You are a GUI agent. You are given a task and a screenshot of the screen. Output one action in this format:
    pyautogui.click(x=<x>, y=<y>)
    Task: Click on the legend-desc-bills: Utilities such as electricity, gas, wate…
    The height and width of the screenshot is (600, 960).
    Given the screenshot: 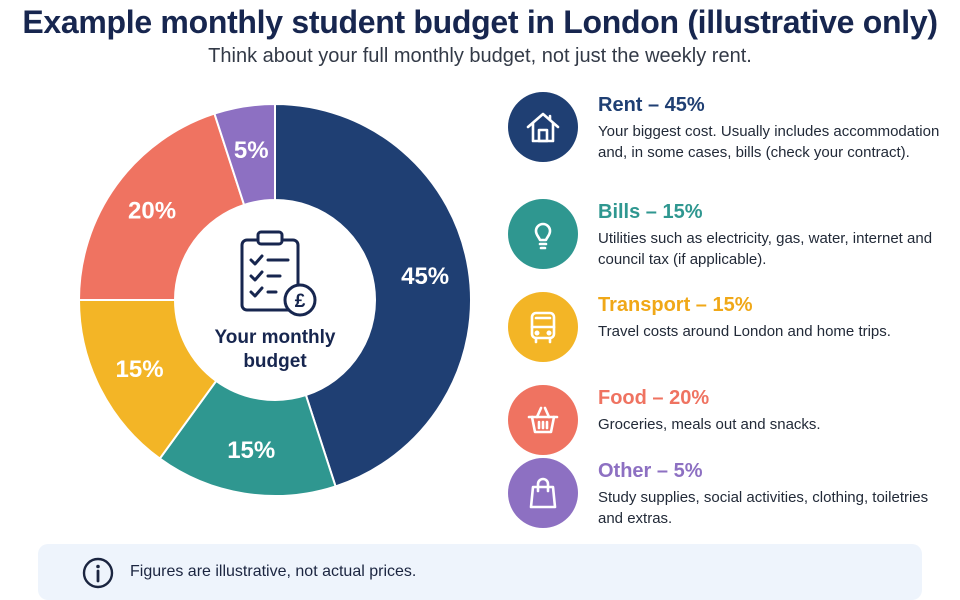 What is the action you would take?
    pyautogui.click(x=765, y=249)
    